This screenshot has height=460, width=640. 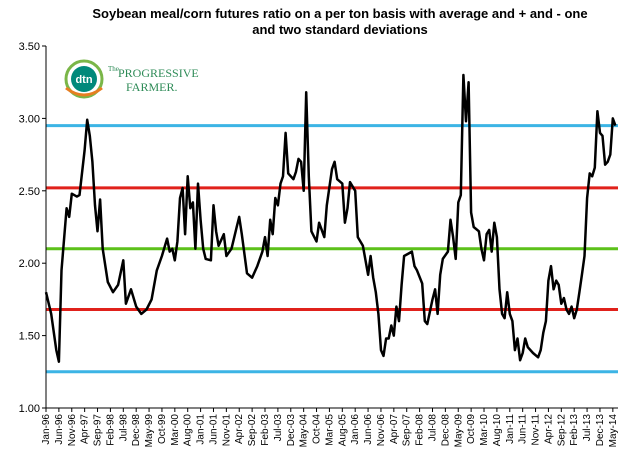 I want to click on x-tick-label: Oct-04, so click(x=317, y=429).